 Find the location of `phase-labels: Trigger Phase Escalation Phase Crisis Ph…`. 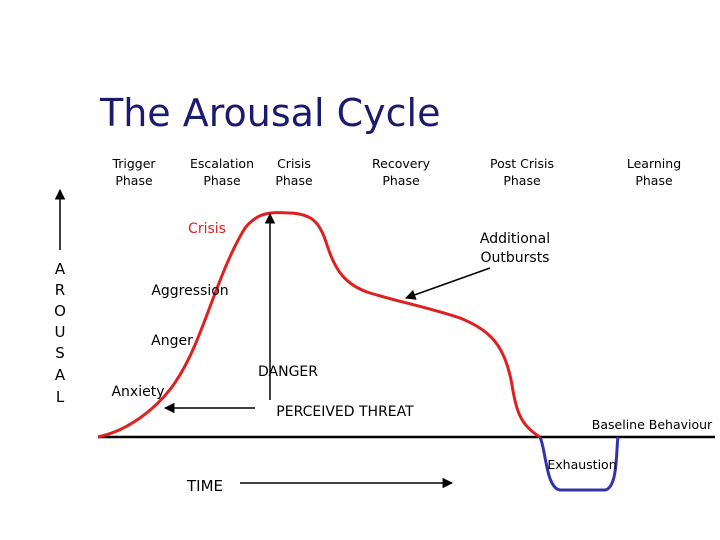

phase-labels: Trigger Phase Escalation Phase Crisis Ph… is located at coordinates (396, 172).